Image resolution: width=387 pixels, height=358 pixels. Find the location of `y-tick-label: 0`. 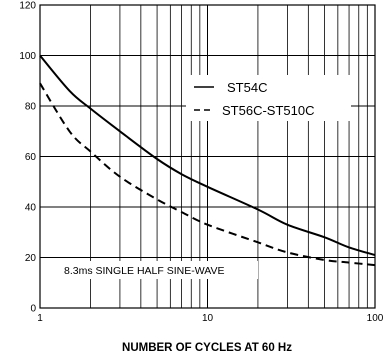

y-tick-label: 0 is located at coordinates (33, 309).